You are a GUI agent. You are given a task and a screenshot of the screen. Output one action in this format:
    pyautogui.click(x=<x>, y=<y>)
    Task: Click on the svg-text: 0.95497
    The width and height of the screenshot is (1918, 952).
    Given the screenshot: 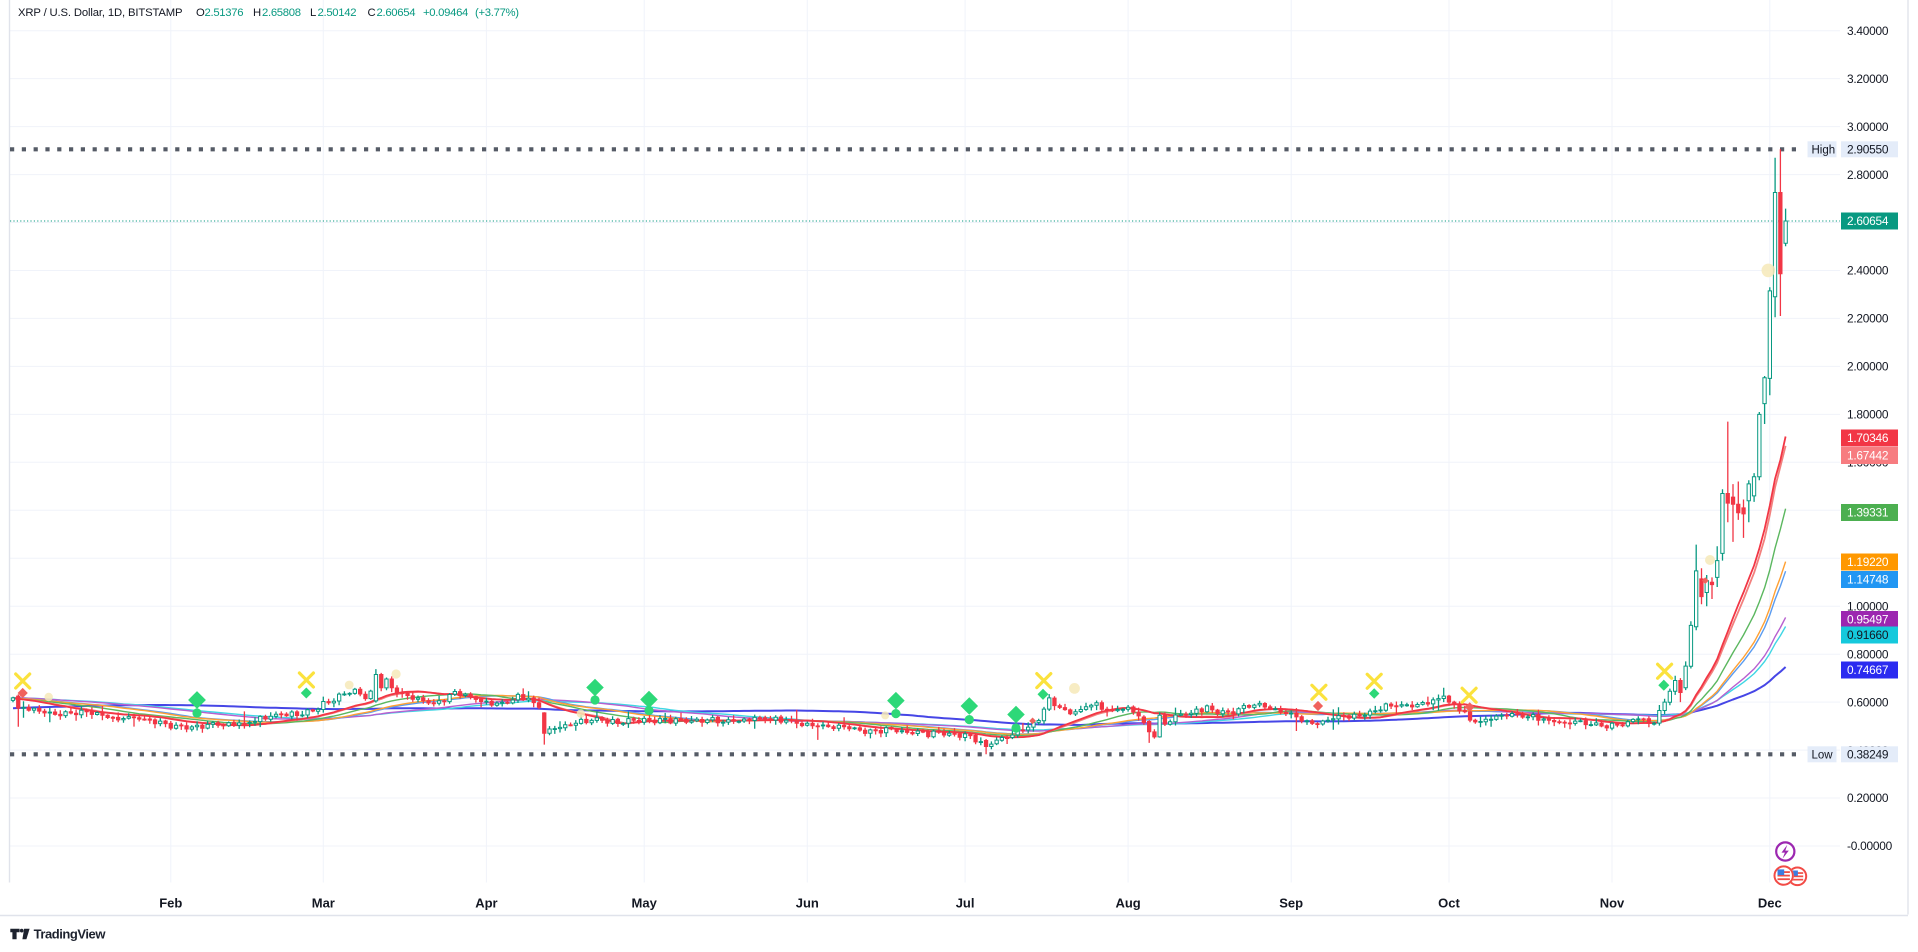 What is the action you would take?
    pyautogui.click(x=1868, y=620)
    